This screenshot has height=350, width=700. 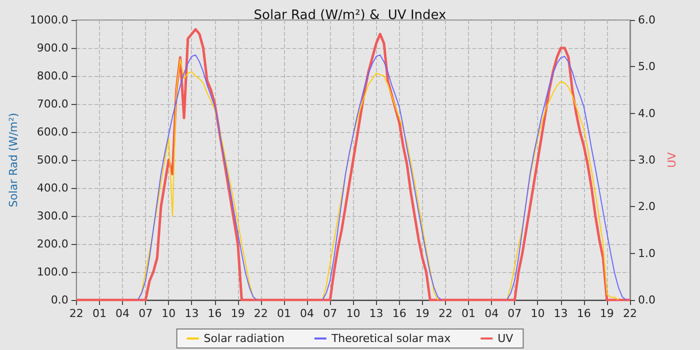 What do you see at coordinates (52, 104) in the screenshot?
I see `y-tick-label: 700.0` at bounding box center [52, 104].